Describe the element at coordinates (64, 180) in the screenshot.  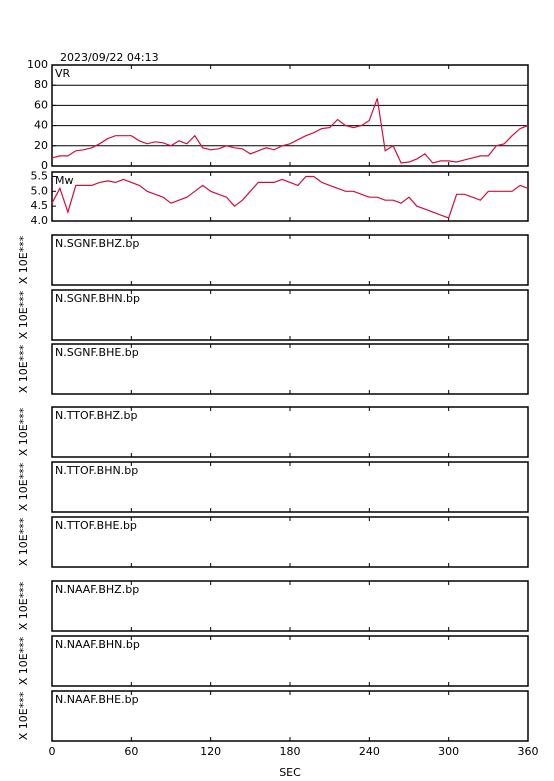
I see `panel-label: Mw` at that location.